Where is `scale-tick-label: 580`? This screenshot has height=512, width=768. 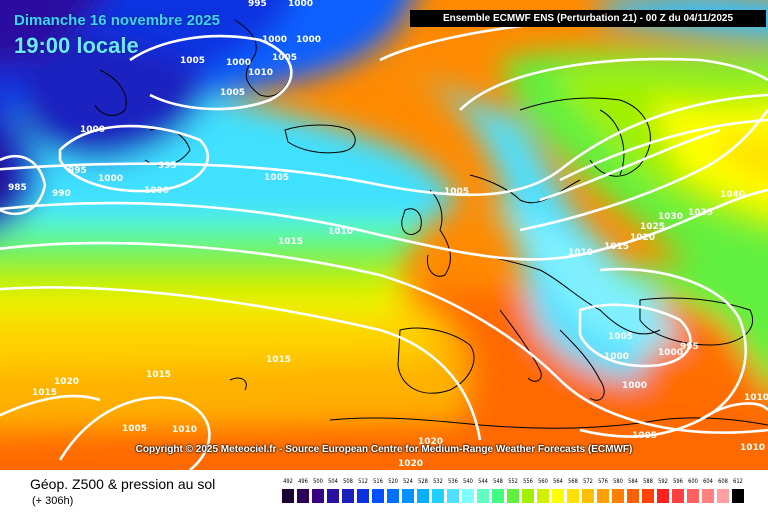
scale-tick-label: 580 is located at coordinates (618, 481).